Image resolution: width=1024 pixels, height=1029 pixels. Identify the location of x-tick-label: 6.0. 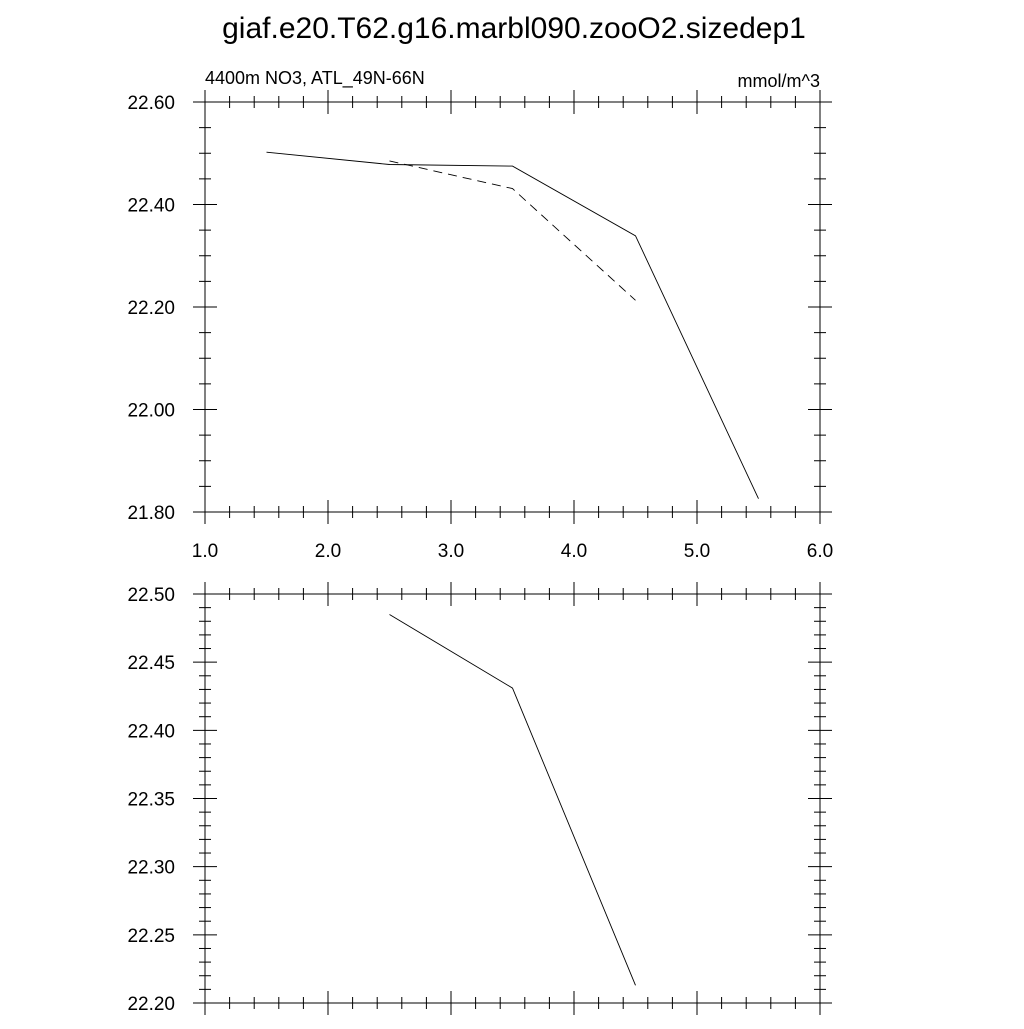
(820, 551).